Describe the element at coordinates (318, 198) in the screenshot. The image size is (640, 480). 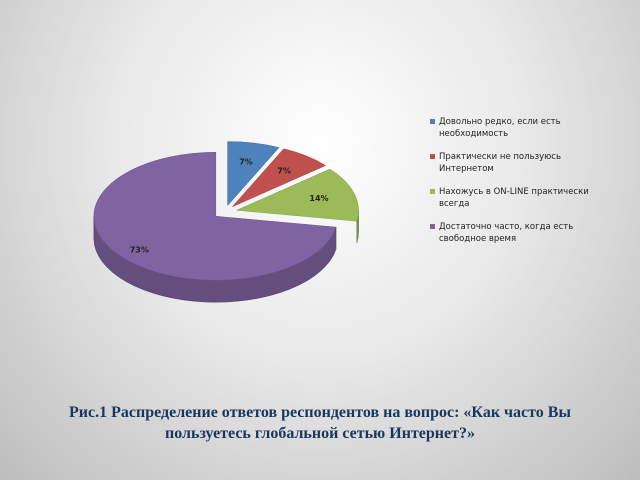
I see `data-label: 14%` at that location.